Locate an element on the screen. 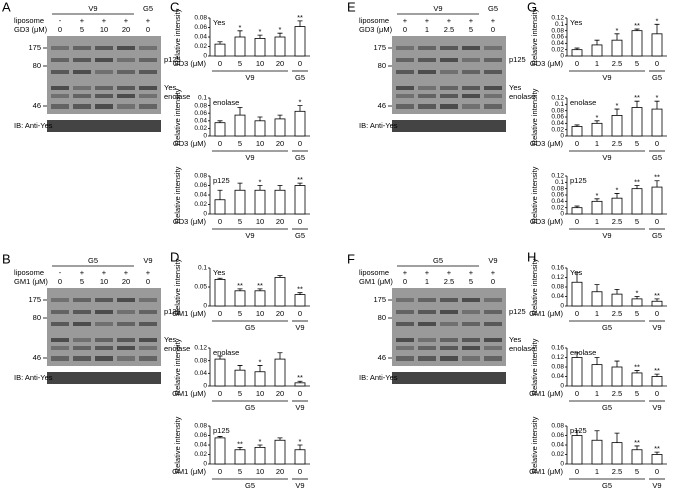 The image size is (685, 499). row-label: GM1 (μM) is located at coordinates (31, 281).